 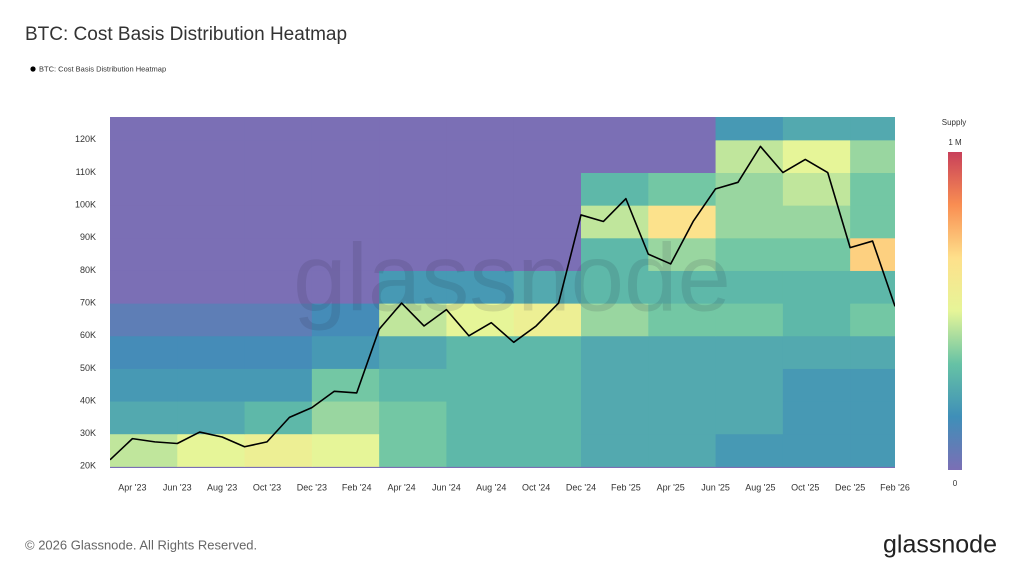 What do you see at coordinates (85, 139) in the screenshot?
I see `y-tick-label: 120K` at bounding box center [85, 139].